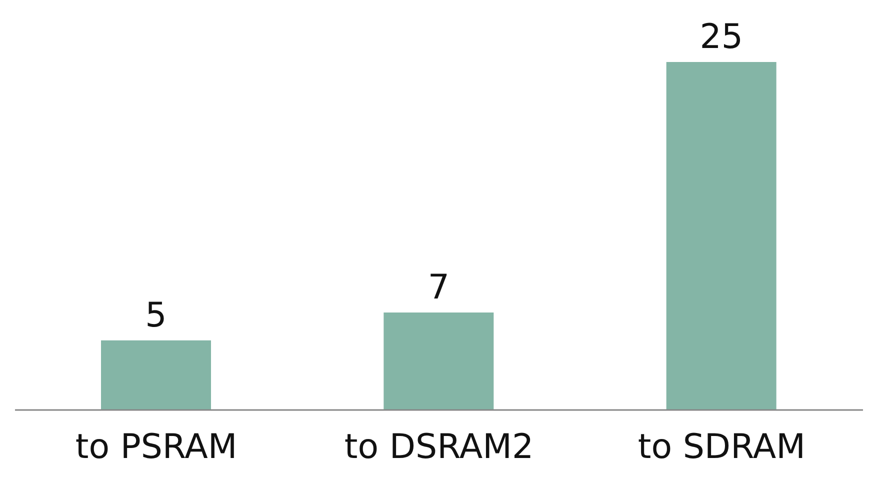 The height and width of the screenshot is (478, 870). What do you see at coordinates (721, 37) in the screenshot?
I see `data-label: 25` at bounding box center [721, 37].